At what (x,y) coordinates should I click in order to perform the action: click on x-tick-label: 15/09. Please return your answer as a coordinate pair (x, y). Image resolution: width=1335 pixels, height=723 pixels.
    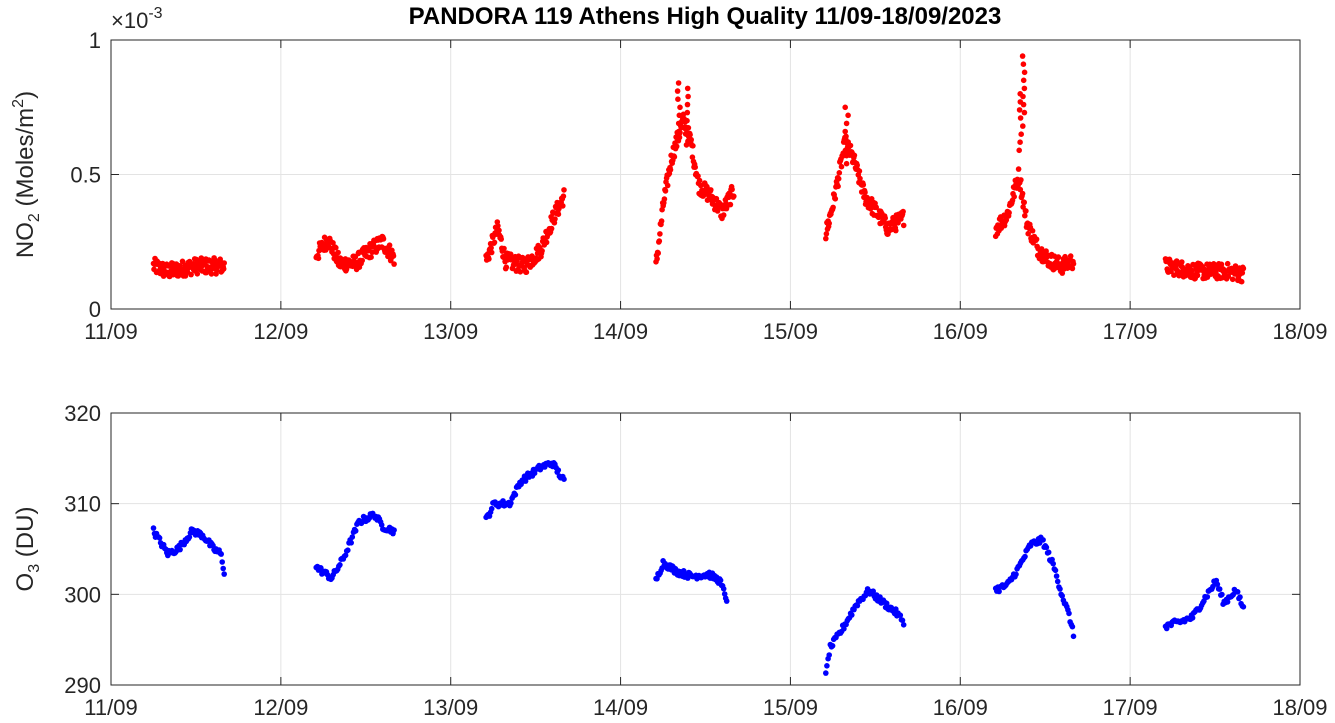
    Looking at the image, I should click on (790, 331).